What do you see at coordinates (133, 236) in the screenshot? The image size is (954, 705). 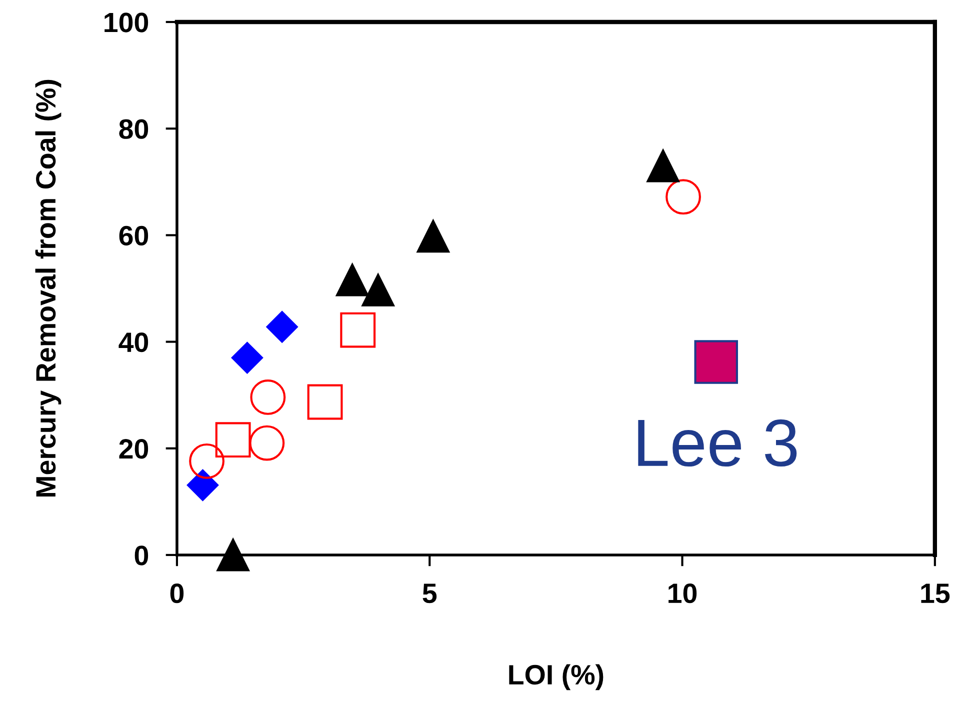 I see `y-tick-label: 60` at bounding box center [133, 236].